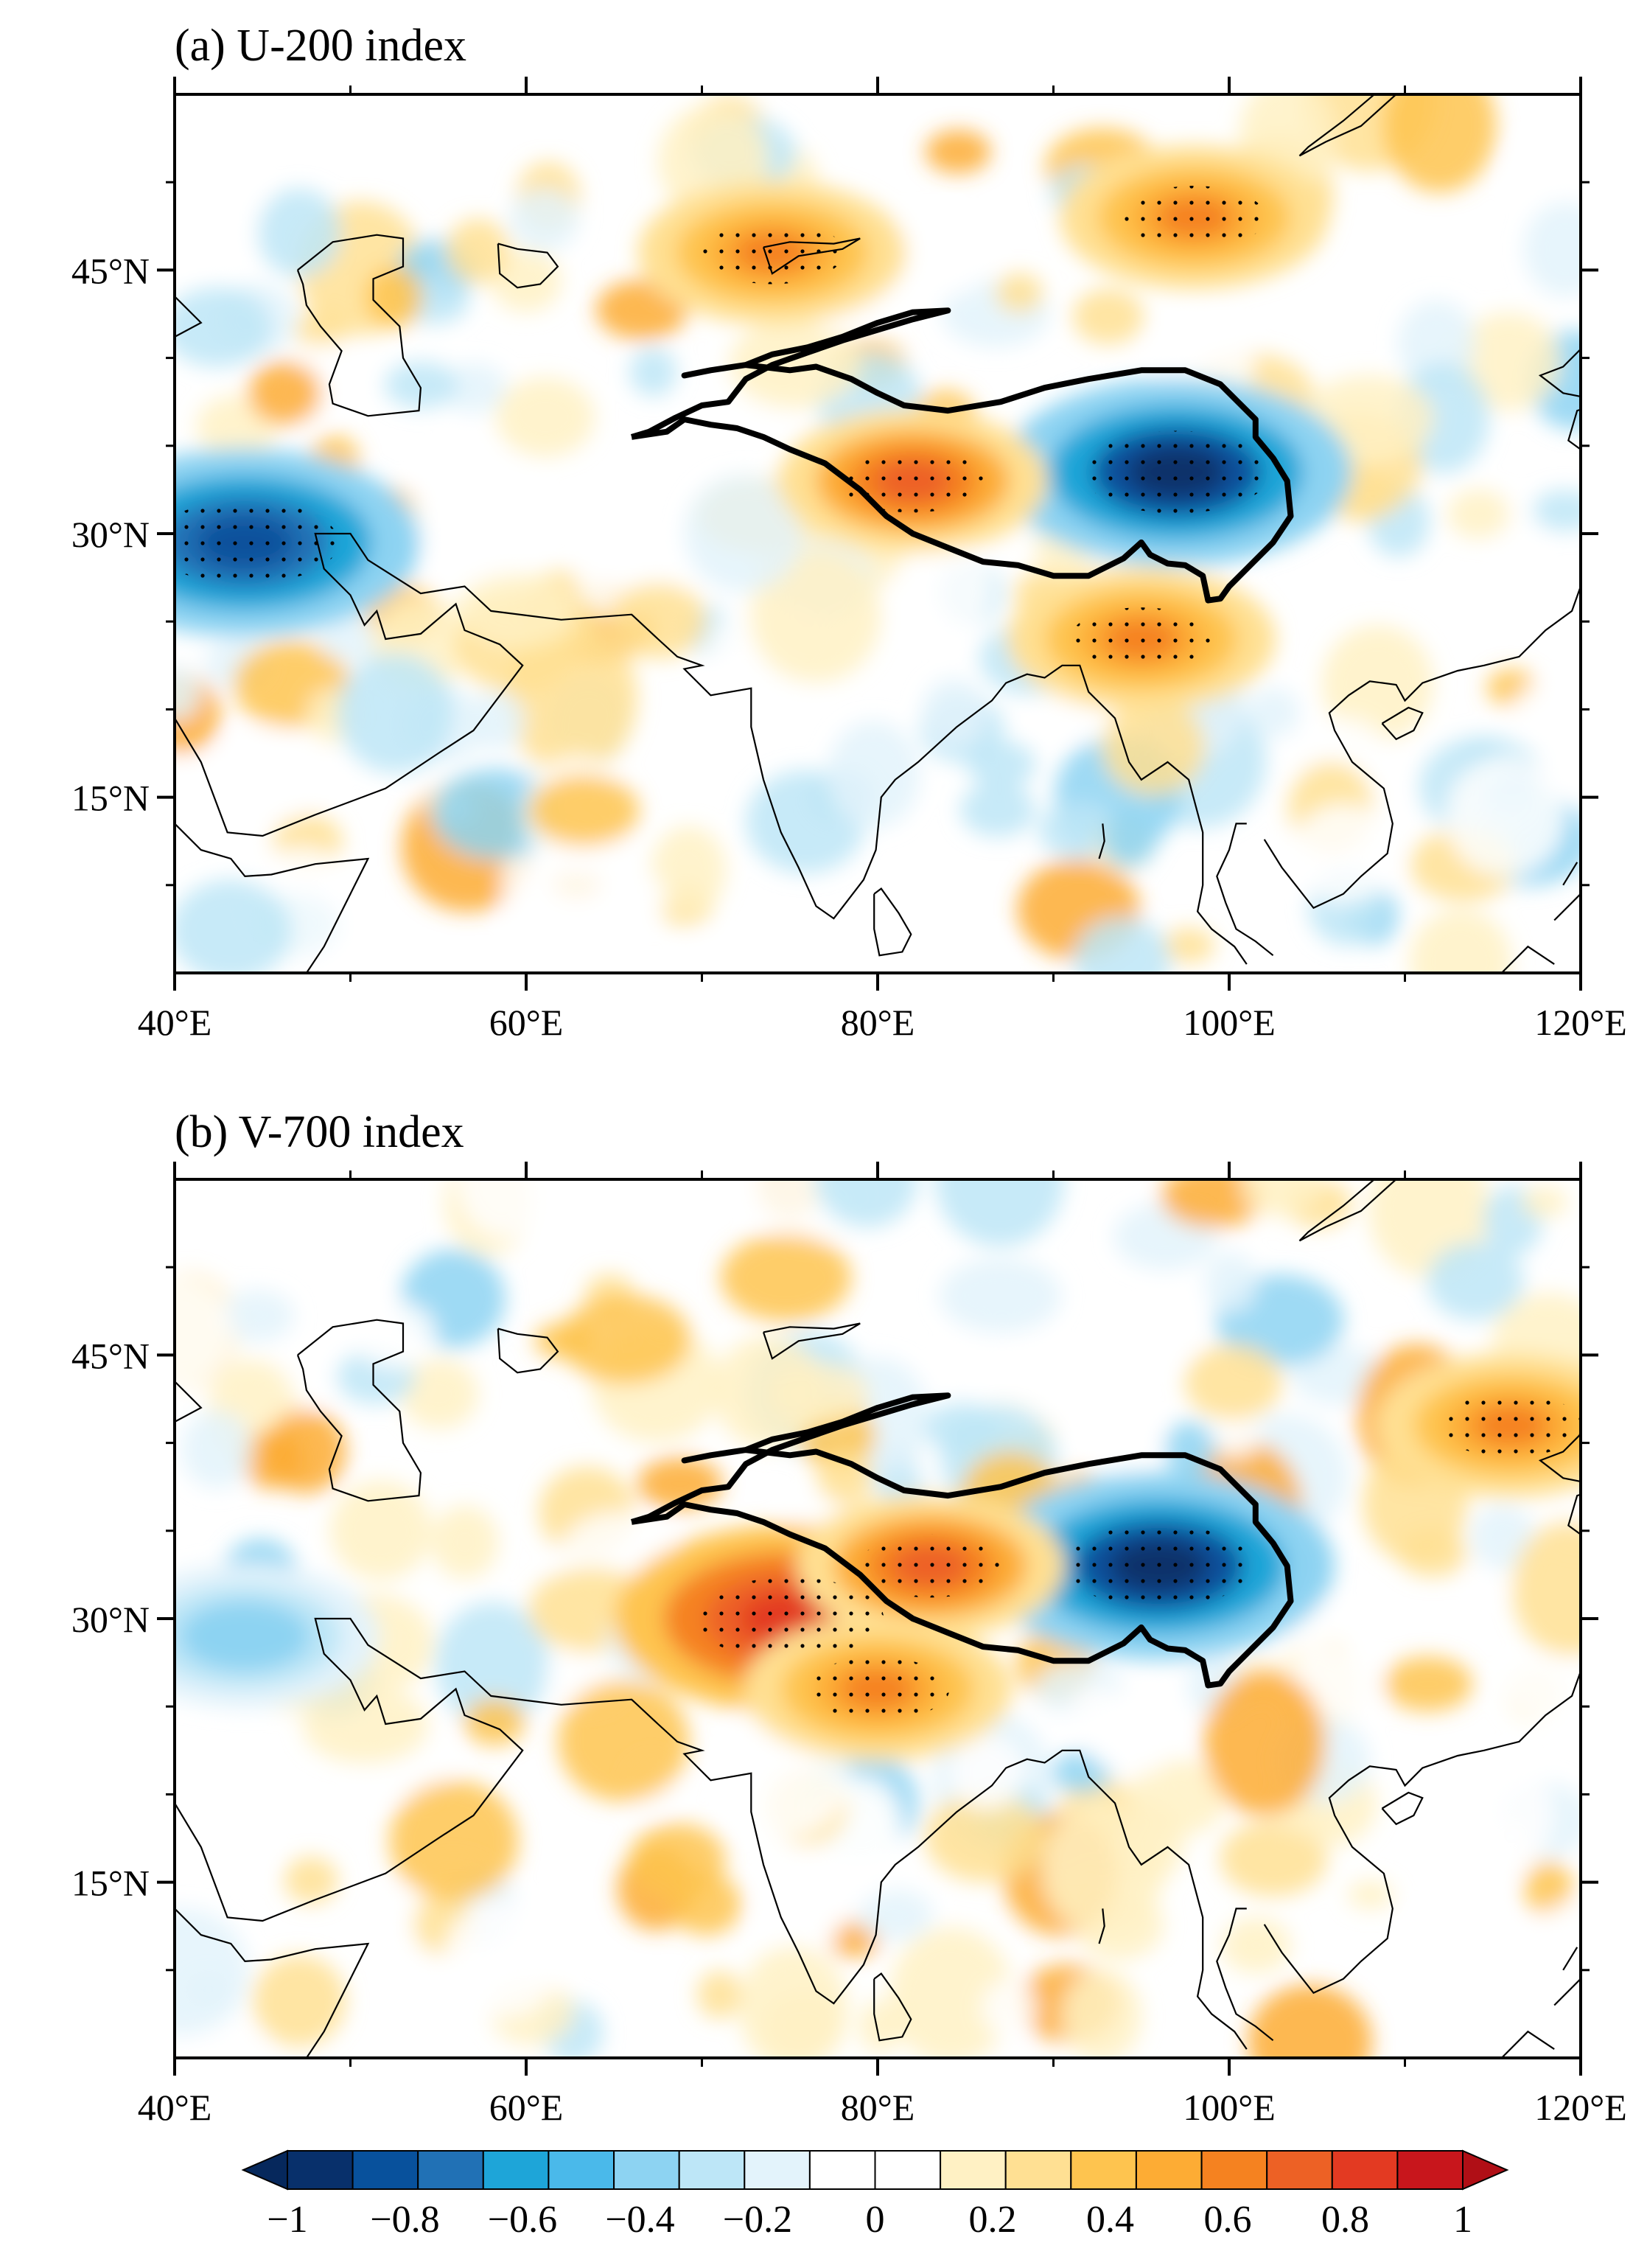 The image size is (1647, 2268). Describe the element at coordinates (404, 2220) in the screenshot. I see `colorbar-label: −0.8` at that location.